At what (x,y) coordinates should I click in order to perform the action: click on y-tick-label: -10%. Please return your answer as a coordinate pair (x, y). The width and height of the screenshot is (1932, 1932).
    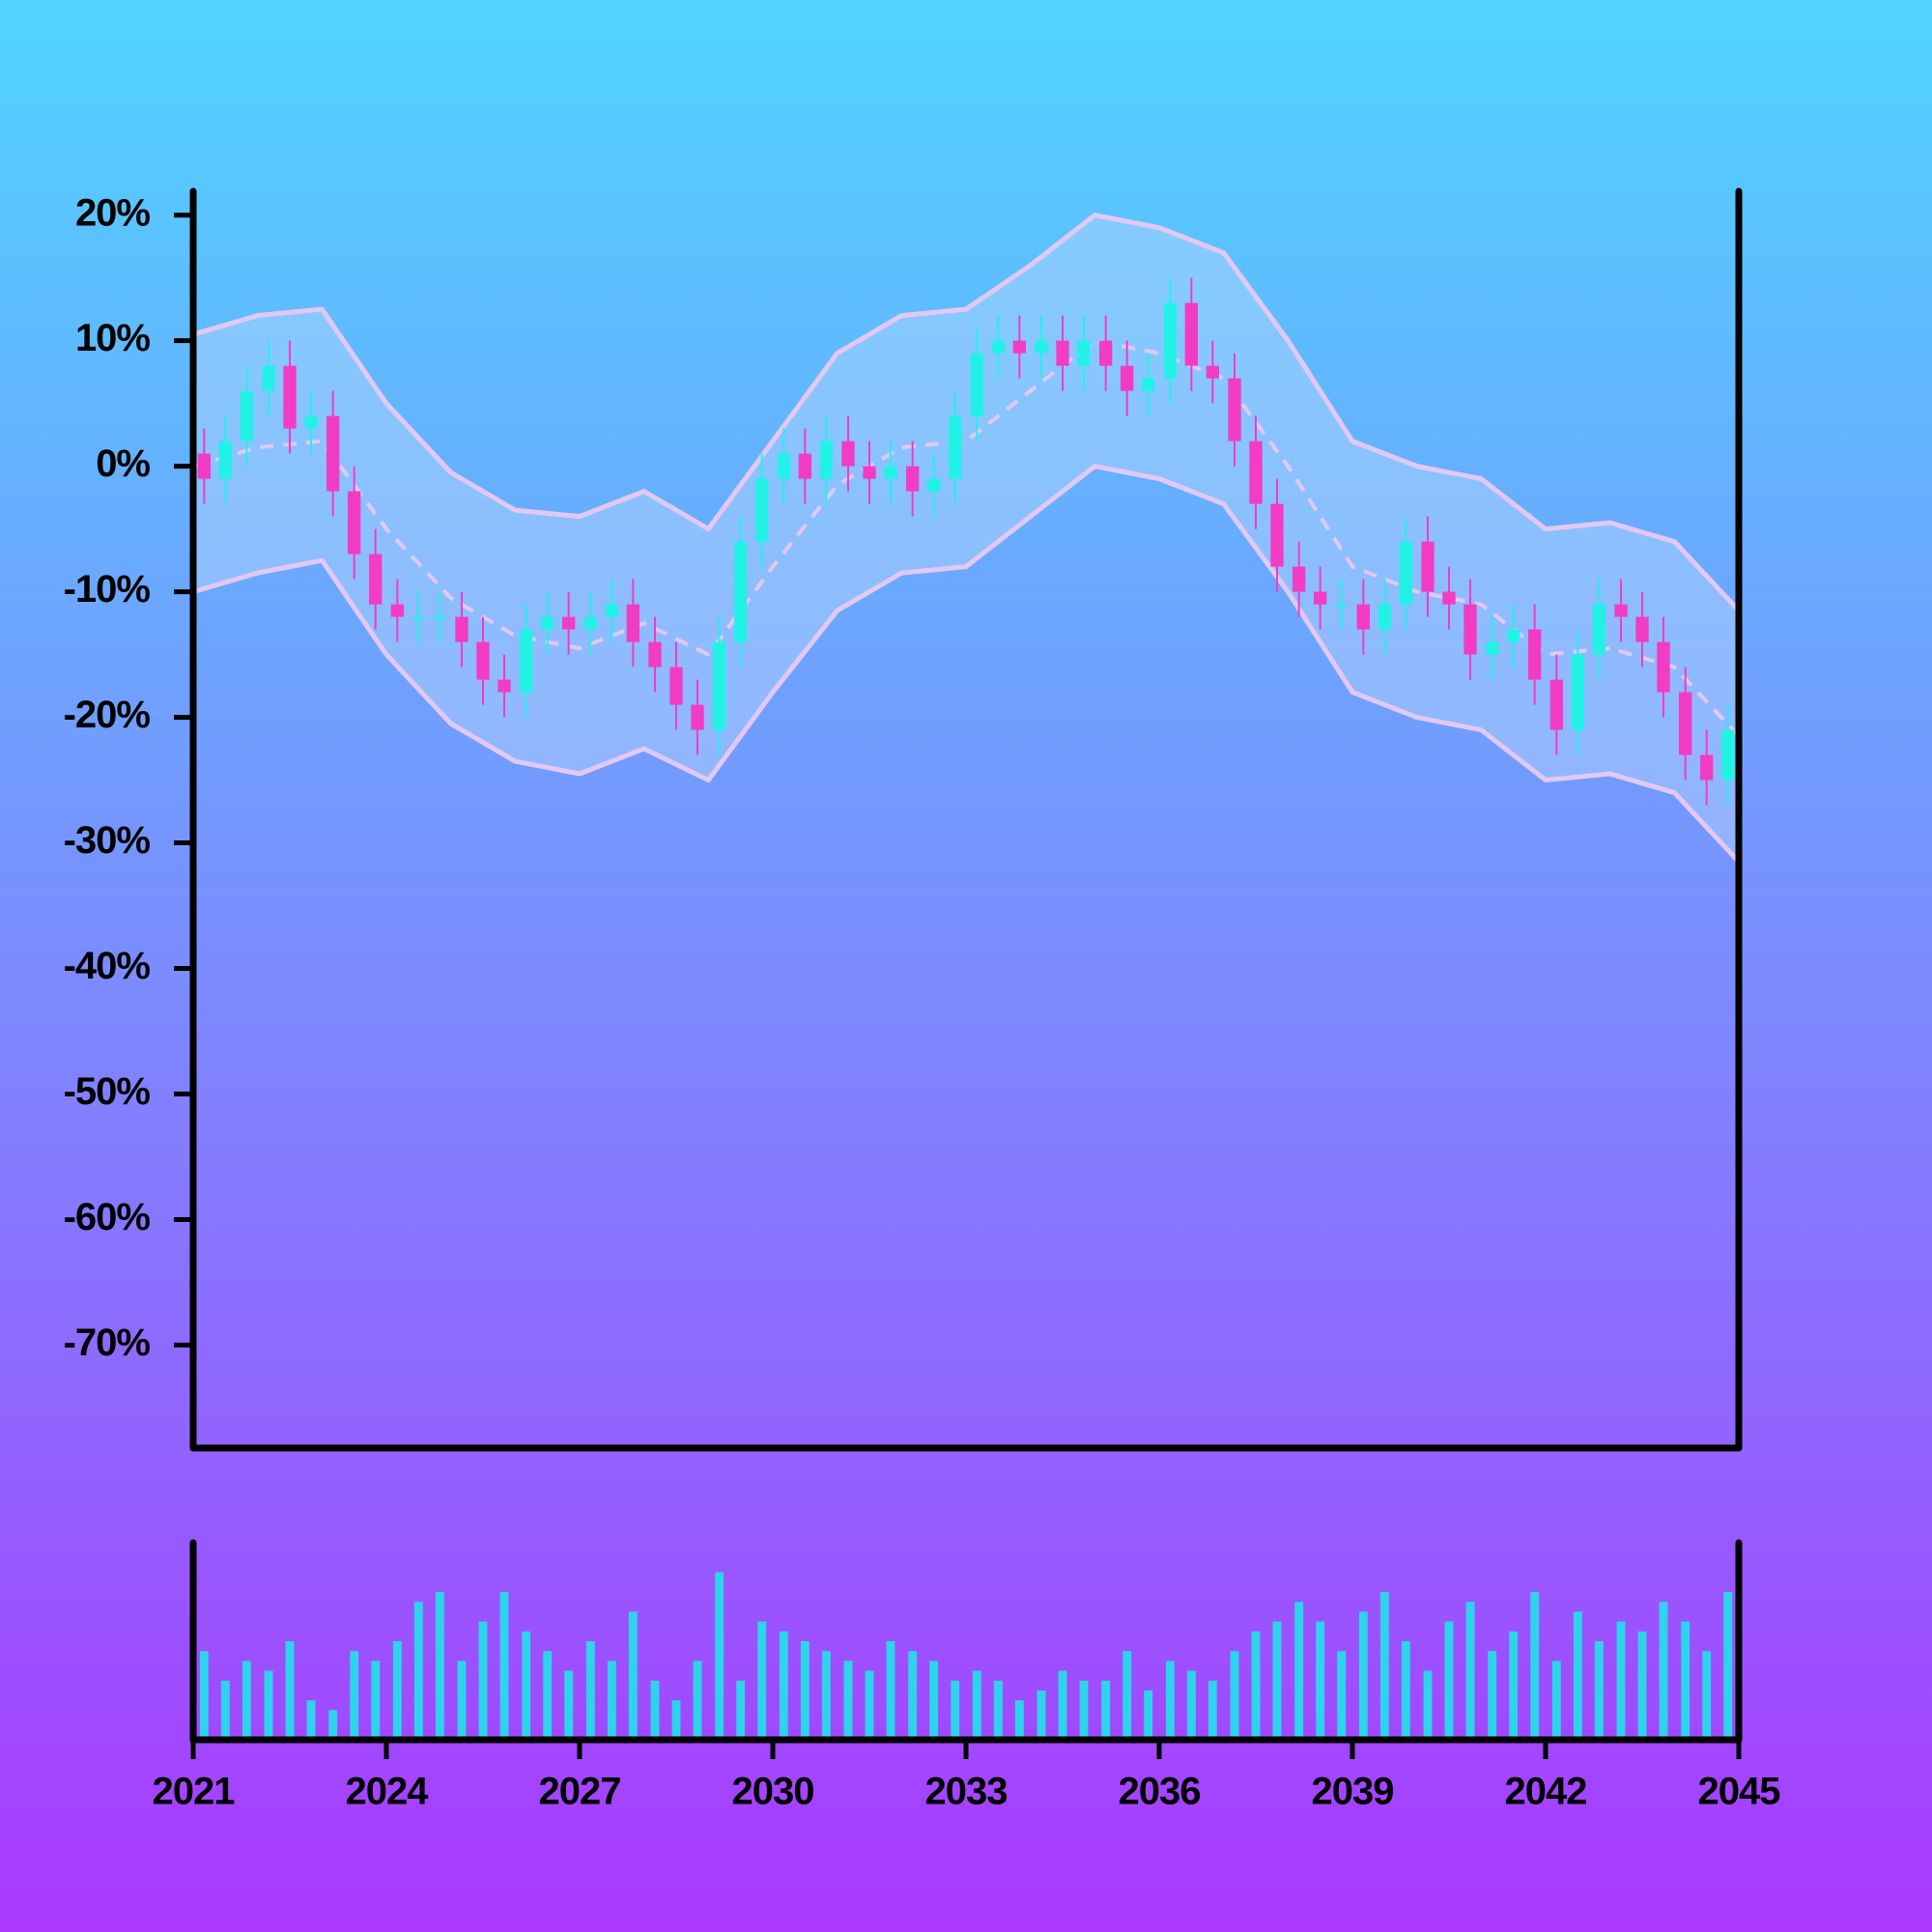
    Looking at the image, I should click on (107, 589).